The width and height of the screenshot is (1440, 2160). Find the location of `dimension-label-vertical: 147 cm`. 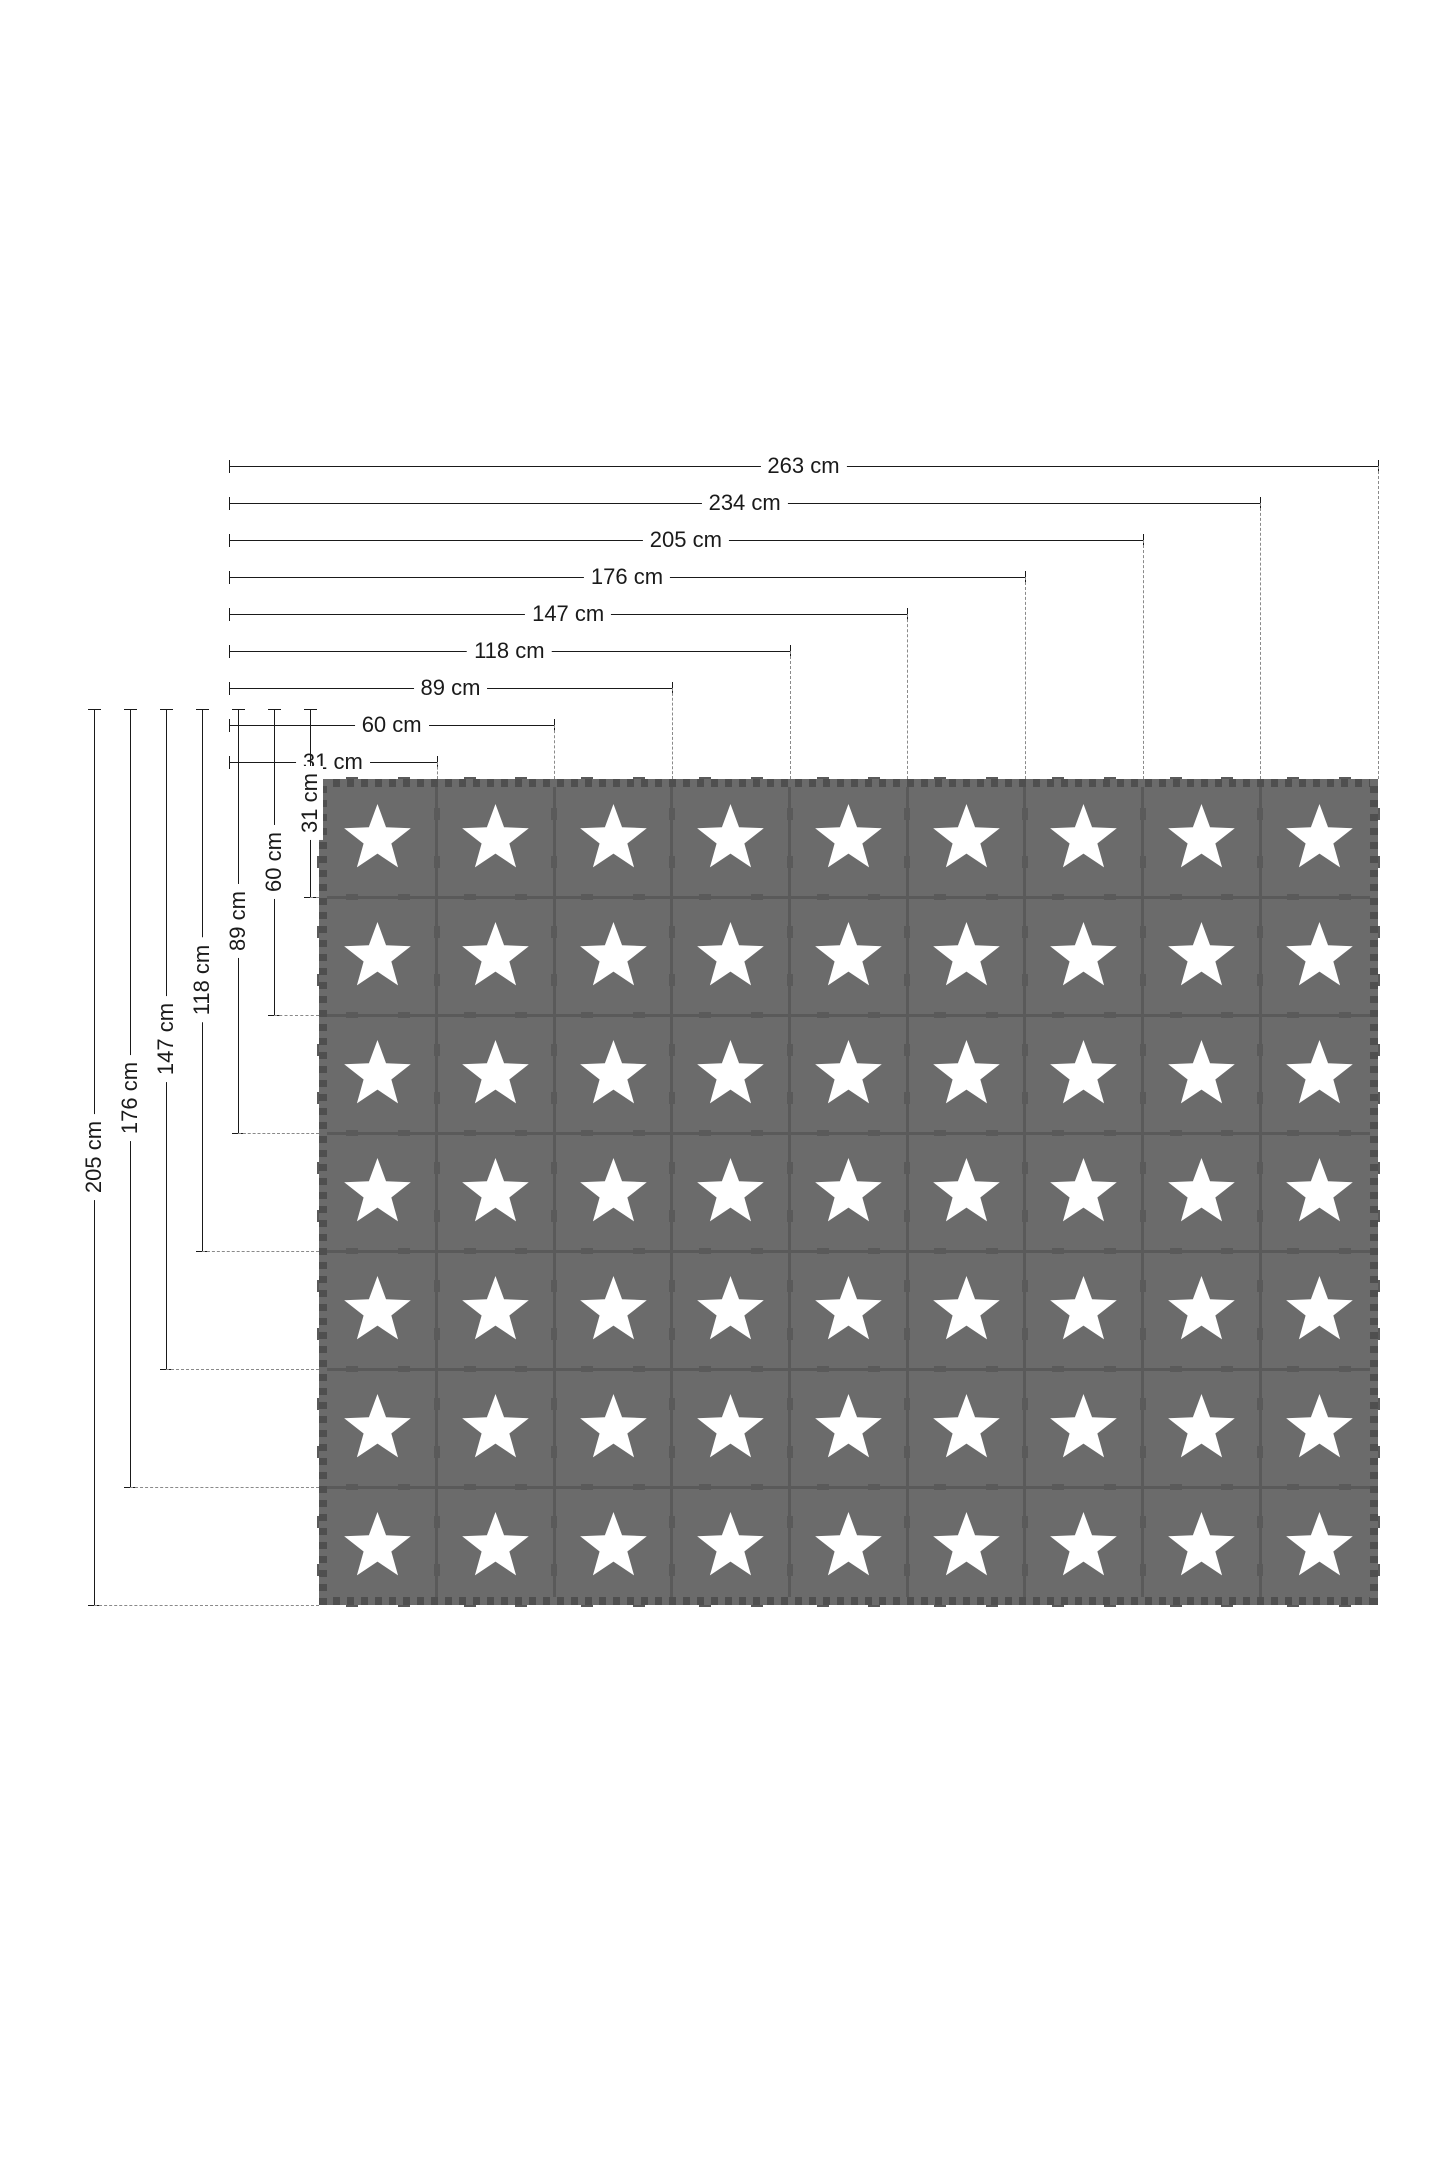

dimension-label-vertical: 147 cm is located at coordinates (166, 1039).